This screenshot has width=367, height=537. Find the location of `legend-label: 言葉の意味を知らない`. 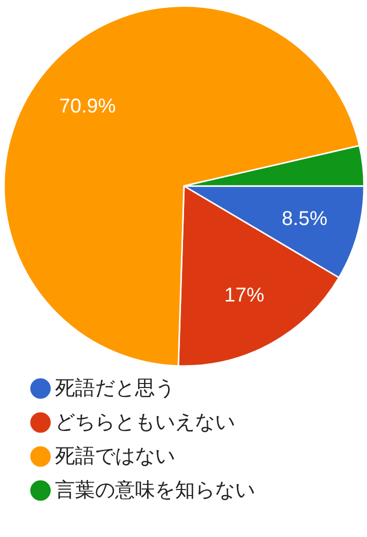

legend-label: 言葉の意味を知らない is located at coordinates (155, 490).